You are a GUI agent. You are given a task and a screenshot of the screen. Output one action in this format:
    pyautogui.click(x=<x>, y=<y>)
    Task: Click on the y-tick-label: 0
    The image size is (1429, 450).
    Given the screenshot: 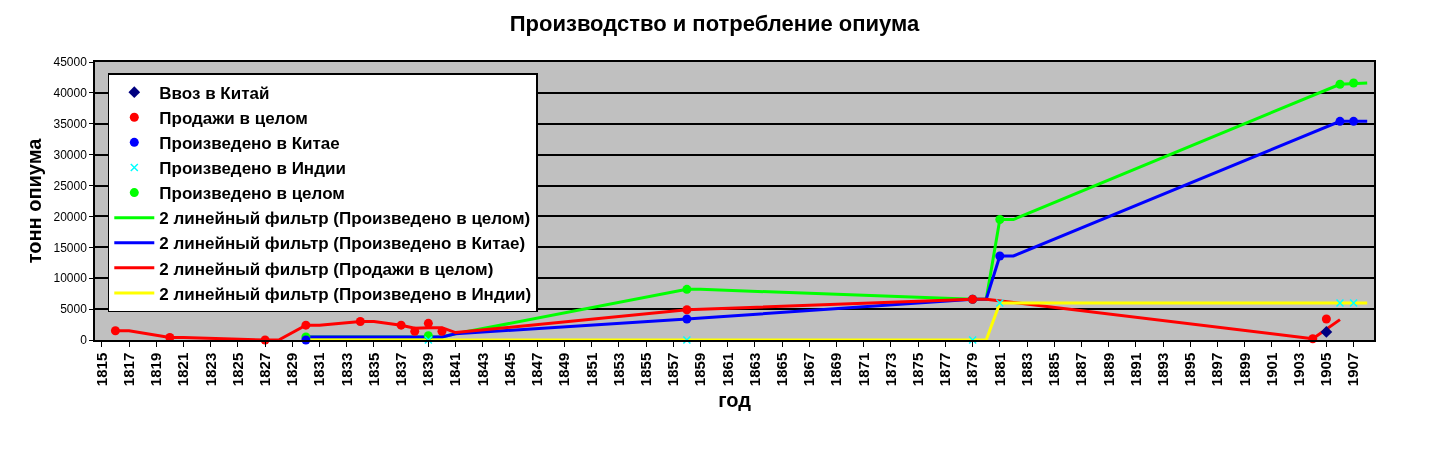 What is the action you would take?
    pyautogui.click(x=84, y=340)
    